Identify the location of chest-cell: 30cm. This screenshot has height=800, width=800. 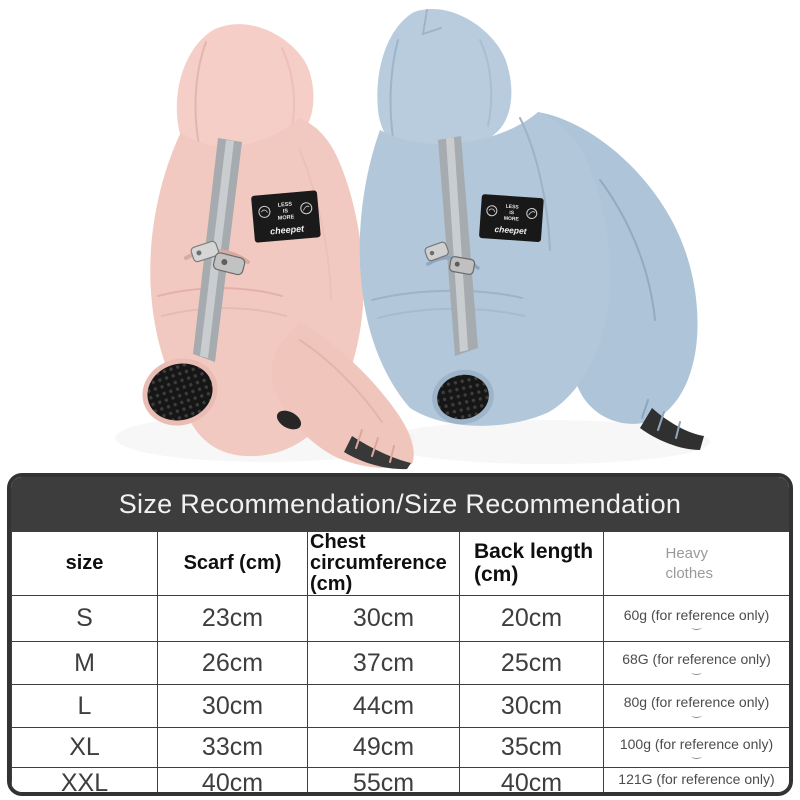
(383, 618).